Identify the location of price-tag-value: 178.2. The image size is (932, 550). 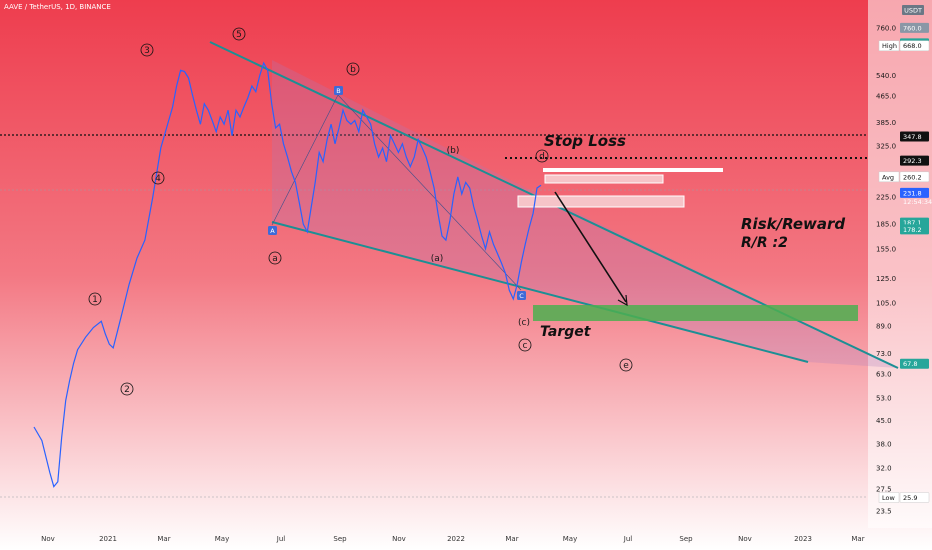
(912, 230).